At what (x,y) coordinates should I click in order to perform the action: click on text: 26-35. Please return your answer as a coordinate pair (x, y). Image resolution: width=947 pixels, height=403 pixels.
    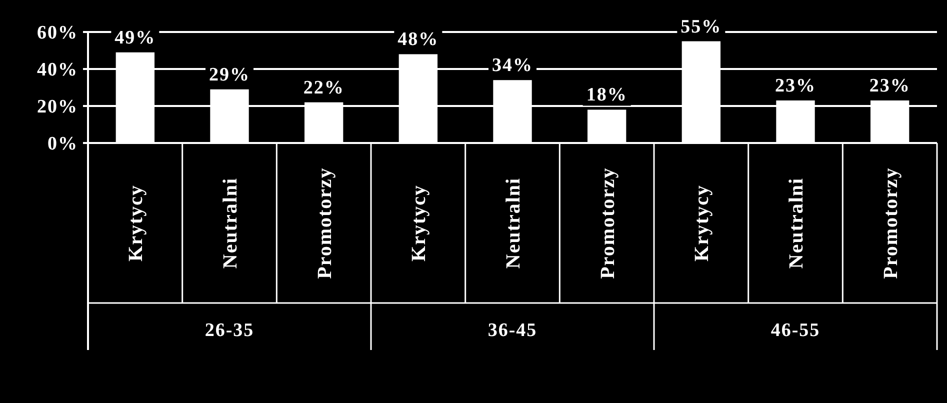
    Looking at the image, I should click on (229, 330).